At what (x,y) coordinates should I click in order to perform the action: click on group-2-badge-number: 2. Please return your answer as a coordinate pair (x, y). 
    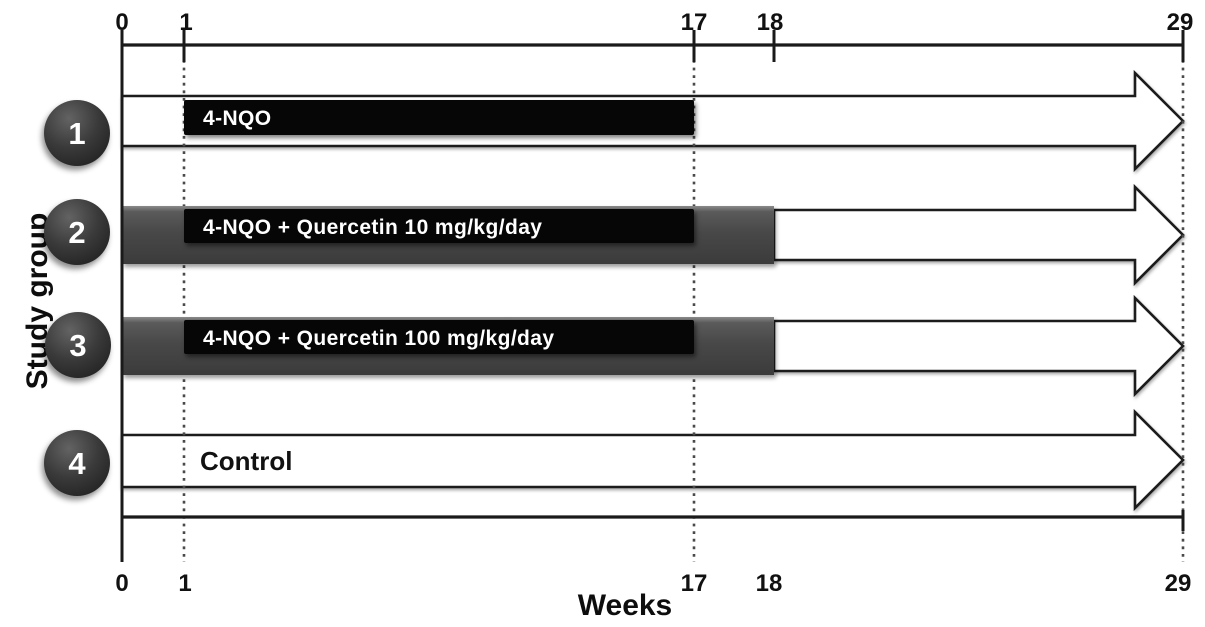
    Looking at the image, I should click on (76, 232).